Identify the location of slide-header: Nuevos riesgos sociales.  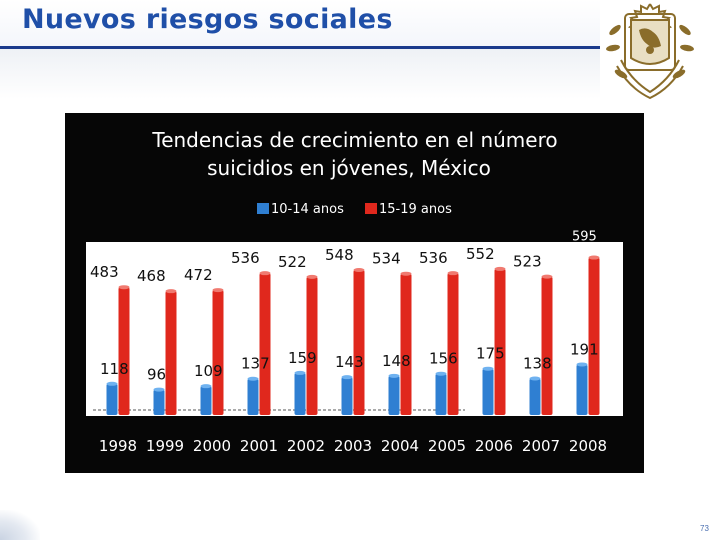
(300, 24).